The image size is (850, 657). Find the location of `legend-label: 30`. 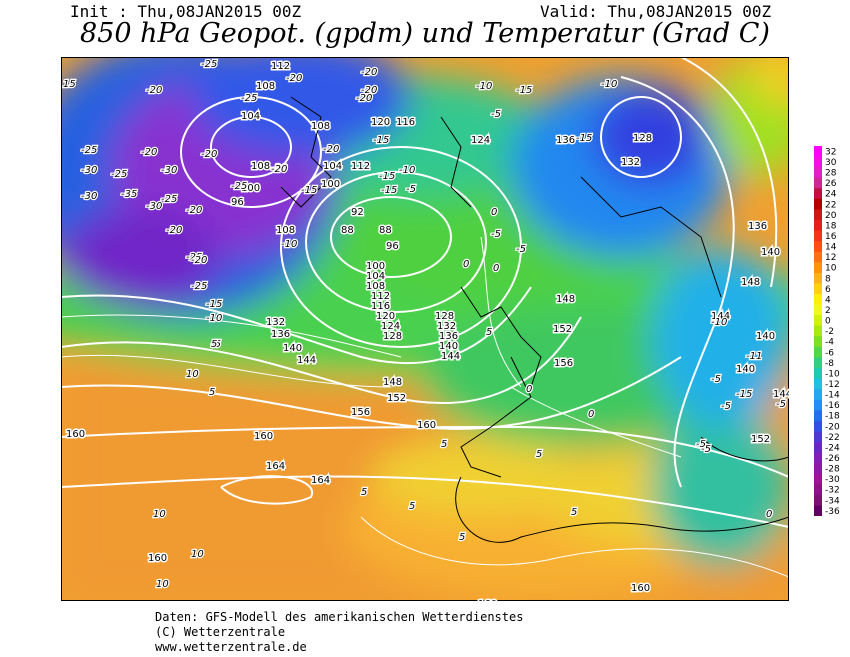

legend-label: 30 is located at coordinates (831, 163).